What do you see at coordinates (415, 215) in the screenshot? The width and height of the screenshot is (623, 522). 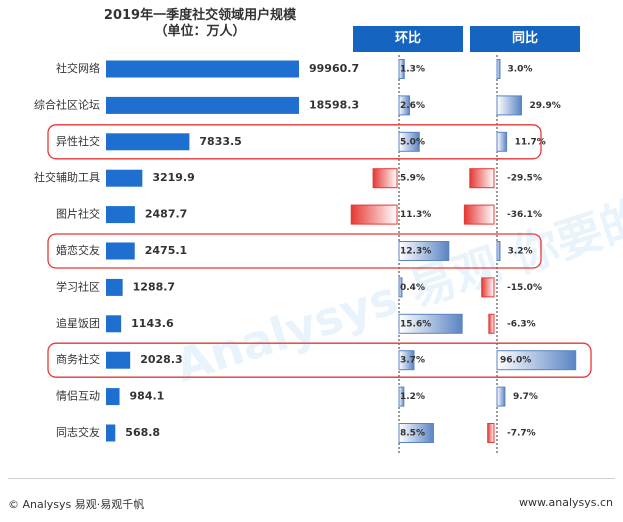 I see `hb-bar-label: 11.3%` at bounding box center [415, 215].